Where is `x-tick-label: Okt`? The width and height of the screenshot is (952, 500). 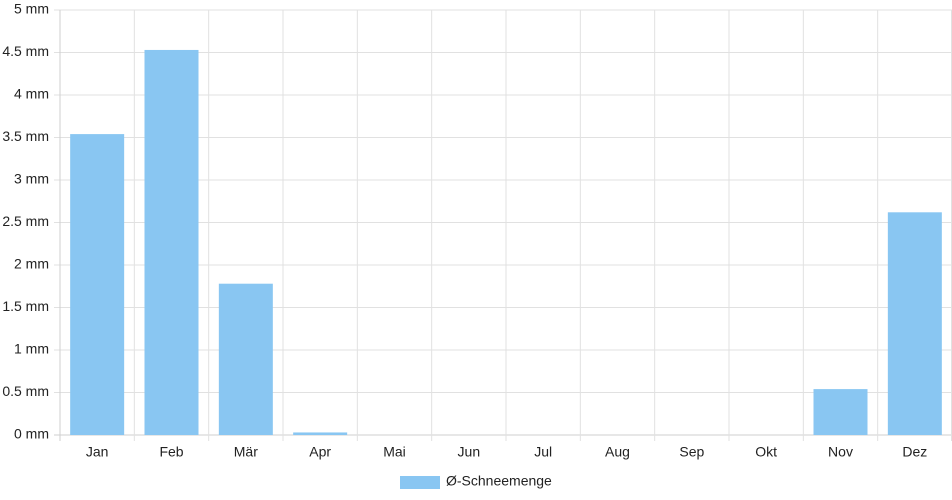
x-tick-label: Okt is located at coordinates (766, 452).